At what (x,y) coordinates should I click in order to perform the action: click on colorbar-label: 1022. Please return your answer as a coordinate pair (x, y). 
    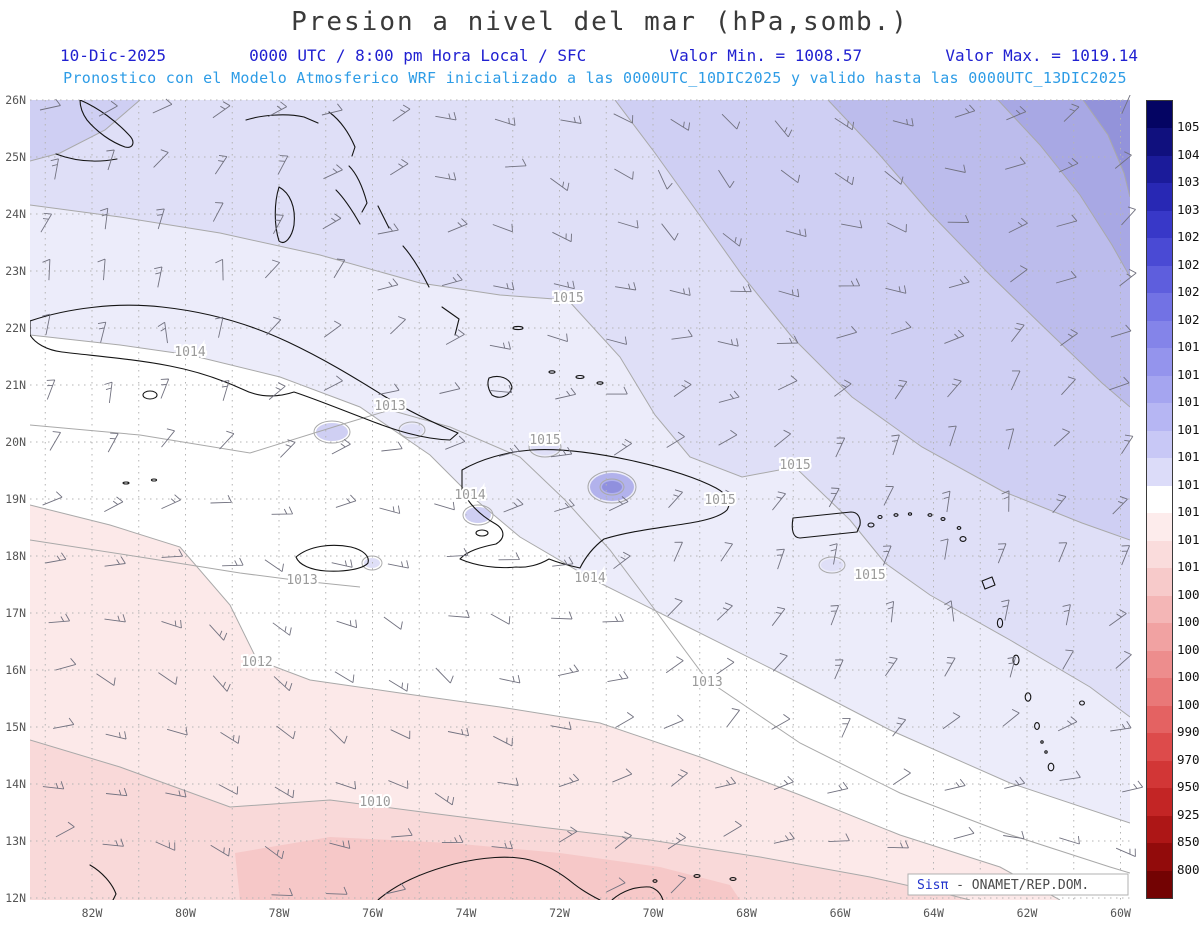
    Looking at the image, I should click on (1188, 292).